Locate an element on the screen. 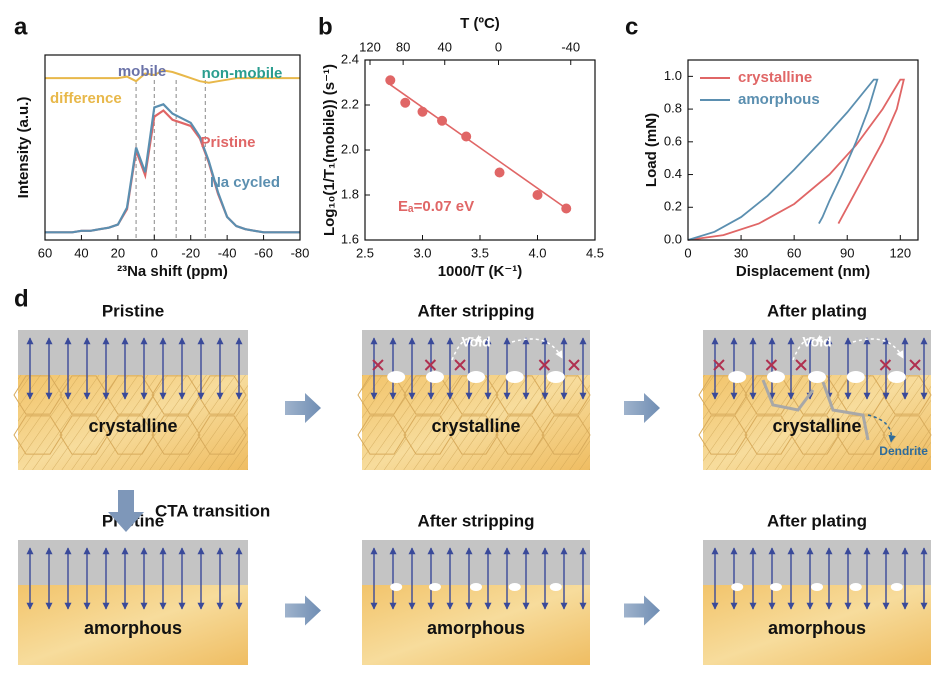 This screenshot has width=940, height=693. y-tick-label: 1.6 is located at coordinates (350, 238).